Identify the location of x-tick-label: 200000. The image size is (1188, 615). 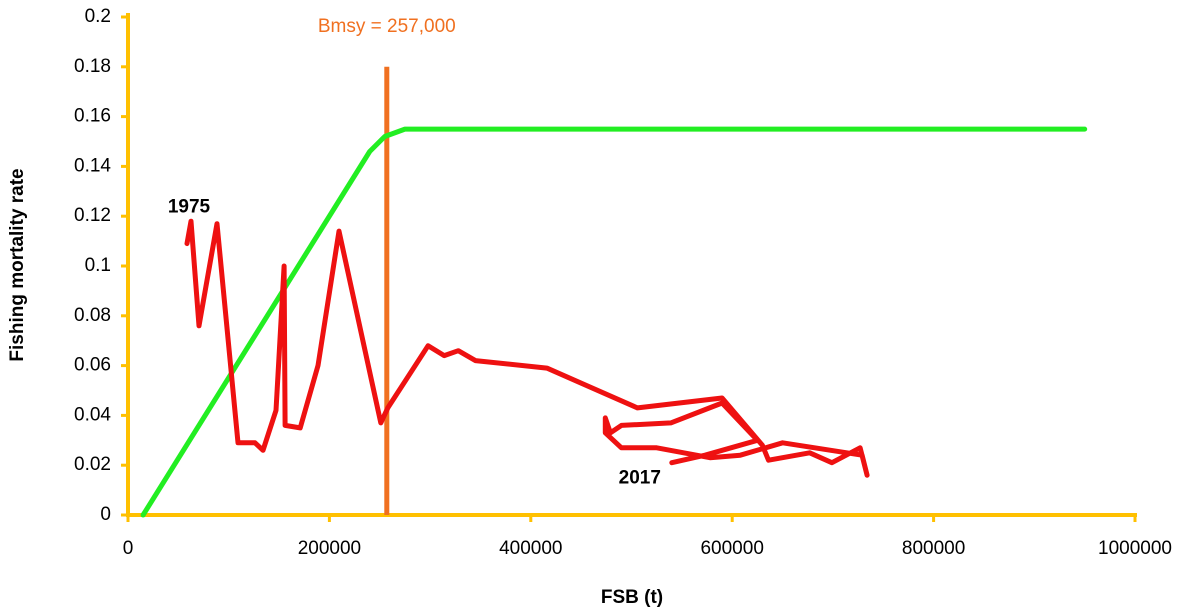
(329, 548).